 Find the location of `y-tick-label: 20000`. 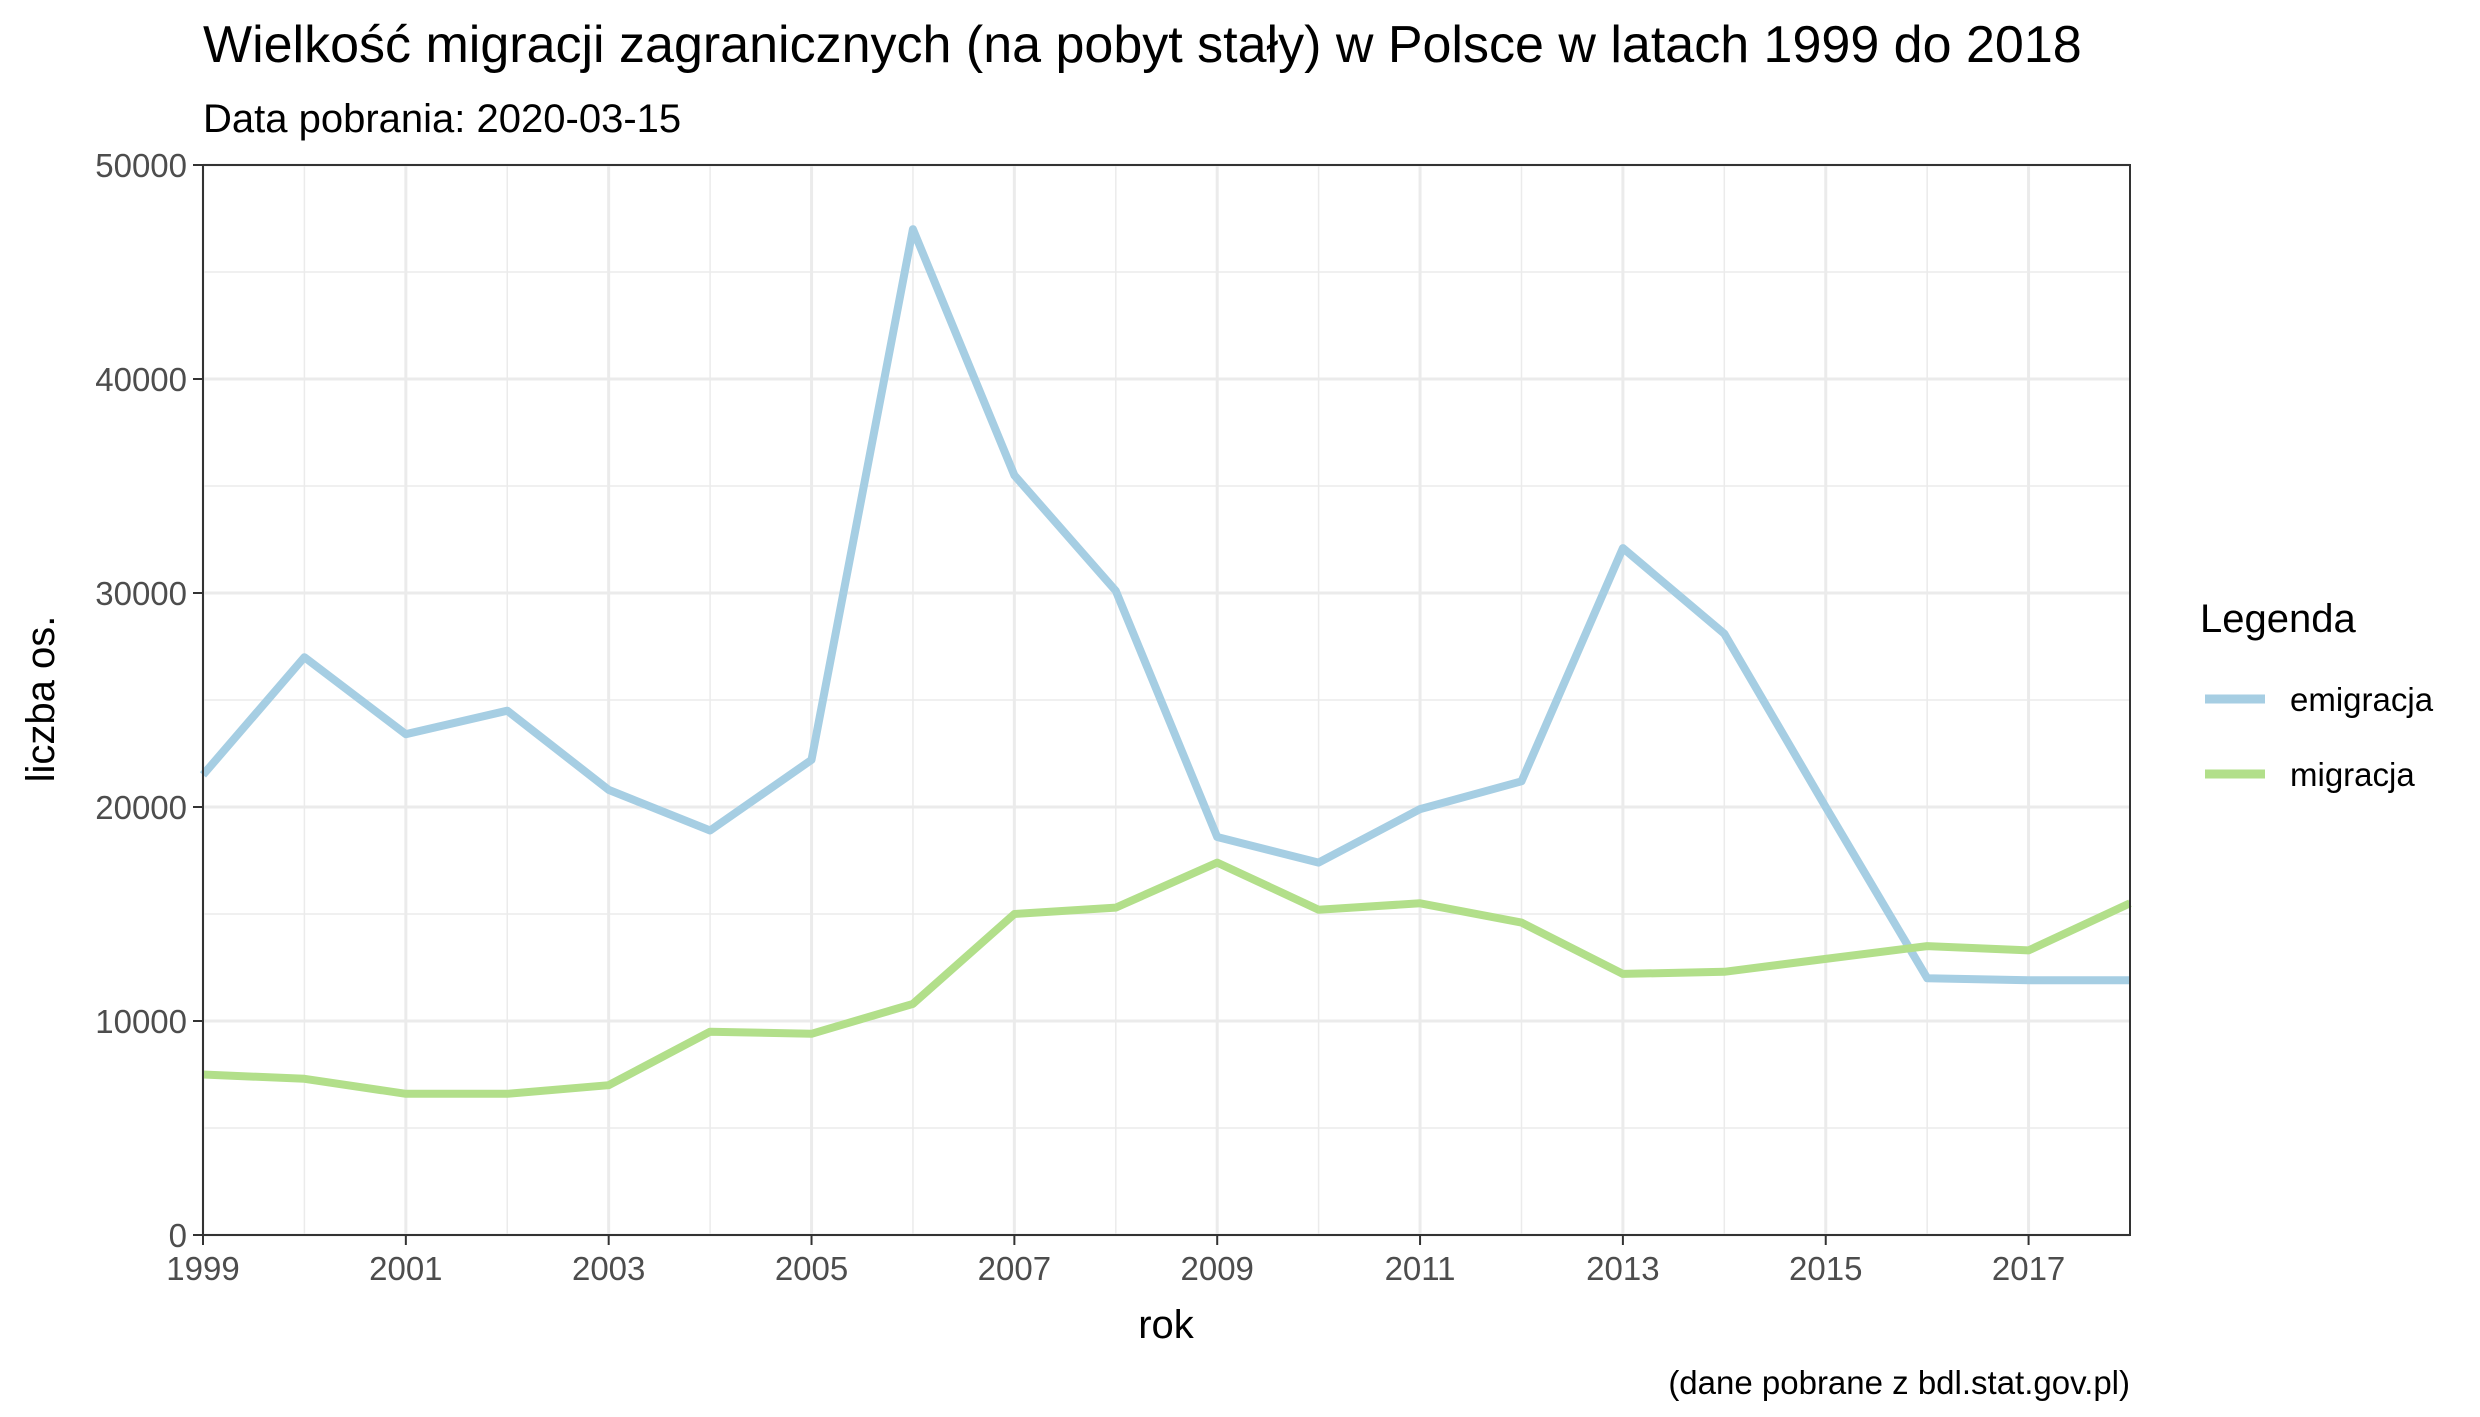

y-tick-label: 20000 is located at coordinates (141, 807).